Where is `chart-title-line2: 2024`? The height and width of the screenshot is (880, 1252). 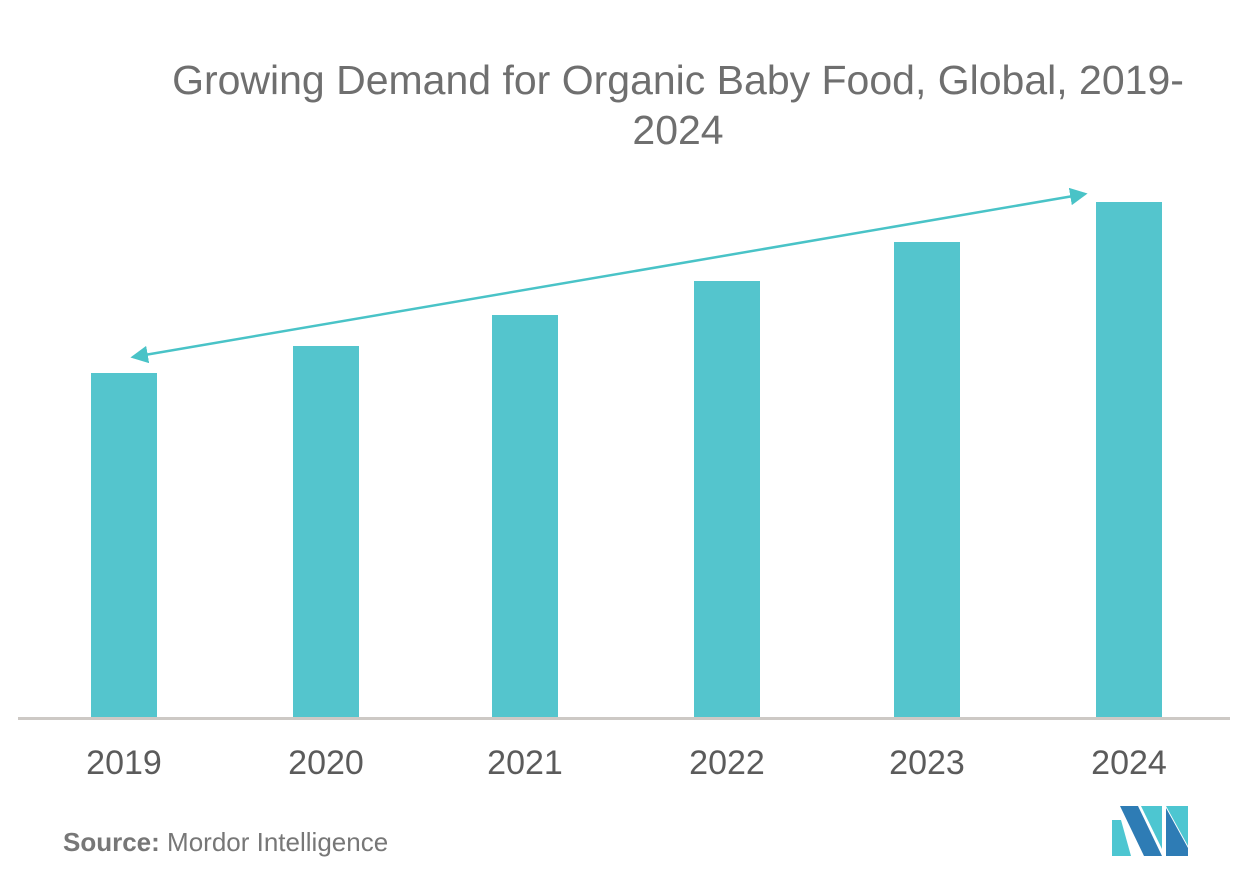
chart-title-line2: 2024 is located at coordinates (678, 130).